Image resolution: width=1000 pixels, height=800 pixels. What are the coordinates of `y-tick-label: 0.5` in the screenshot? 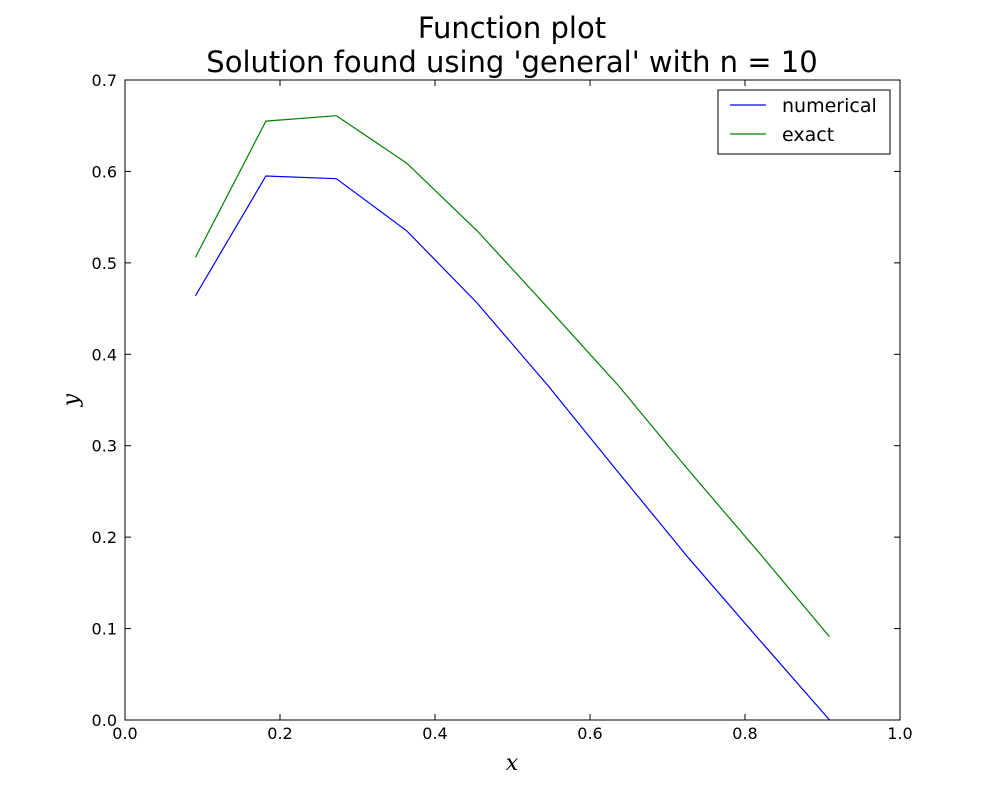 It's located at (104, 263).